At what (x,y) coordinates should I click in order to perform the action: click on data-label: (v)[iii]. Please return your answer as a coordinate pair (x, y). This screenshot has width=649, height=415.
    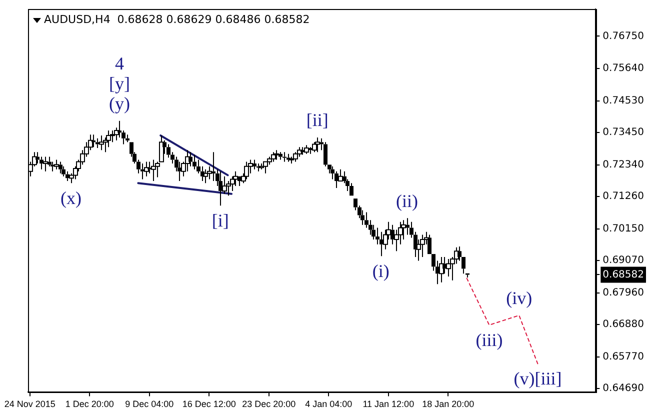
    Looking at the image, I should click on (538, 378).